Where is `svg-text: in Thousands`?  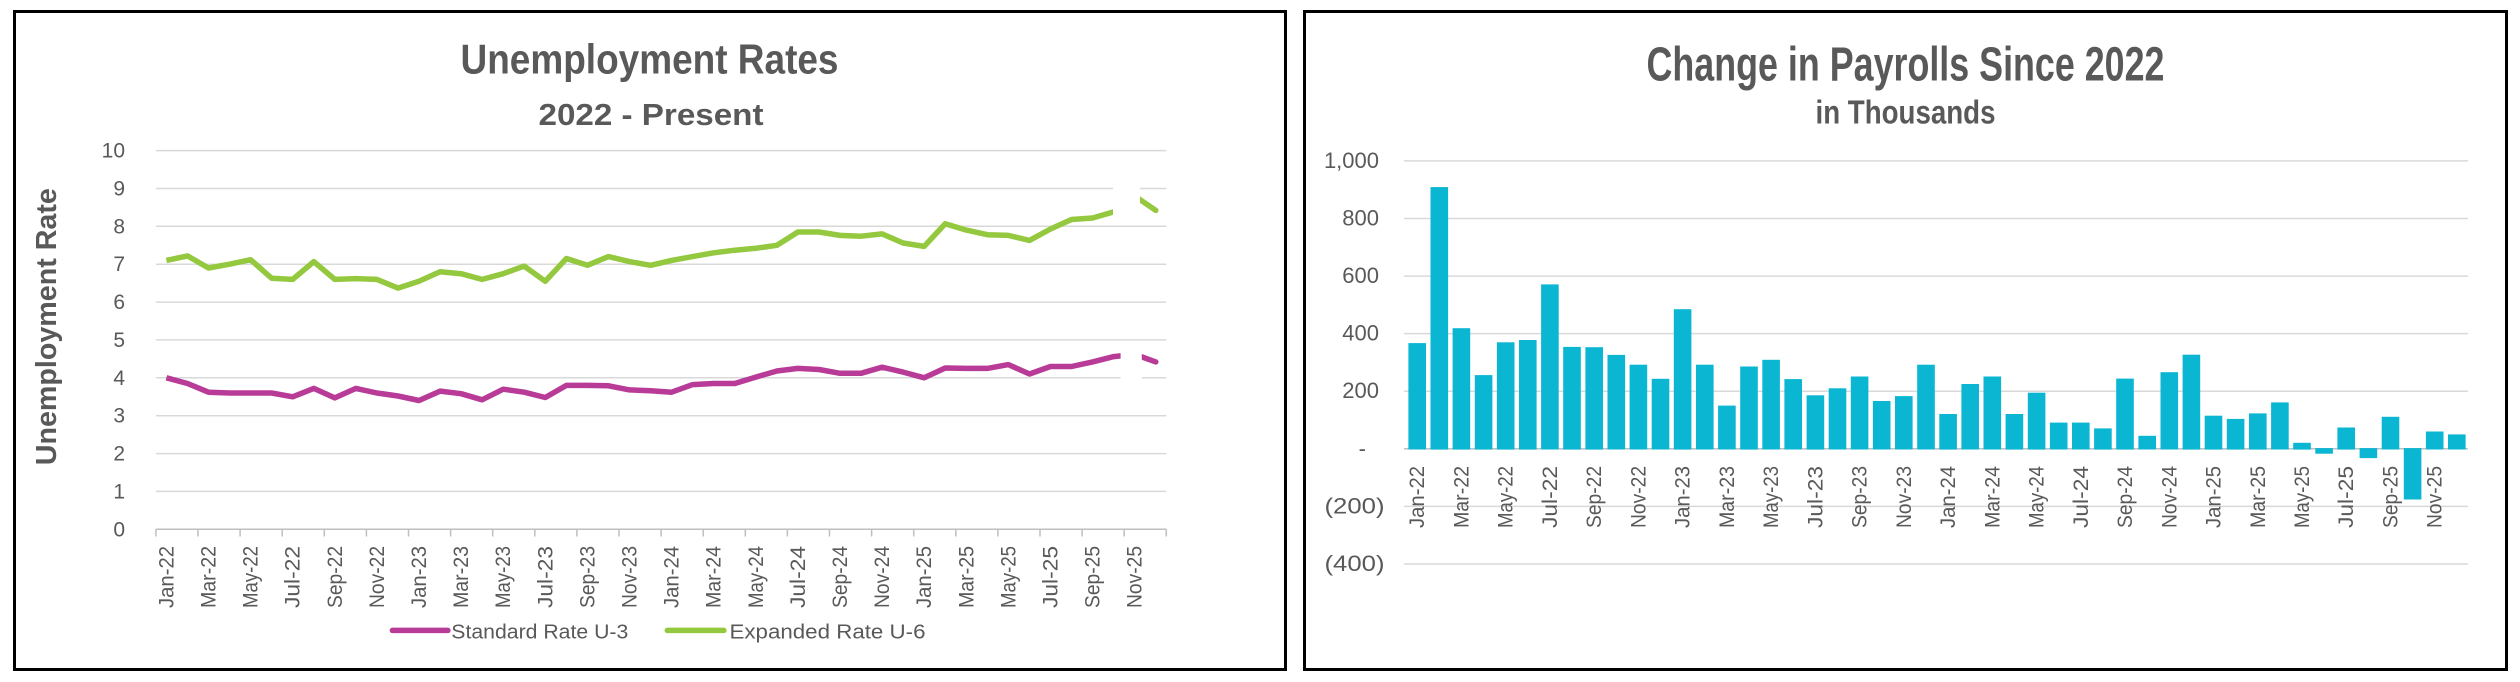
svg-text: in Thousands is located at coordinates (1906, 111).